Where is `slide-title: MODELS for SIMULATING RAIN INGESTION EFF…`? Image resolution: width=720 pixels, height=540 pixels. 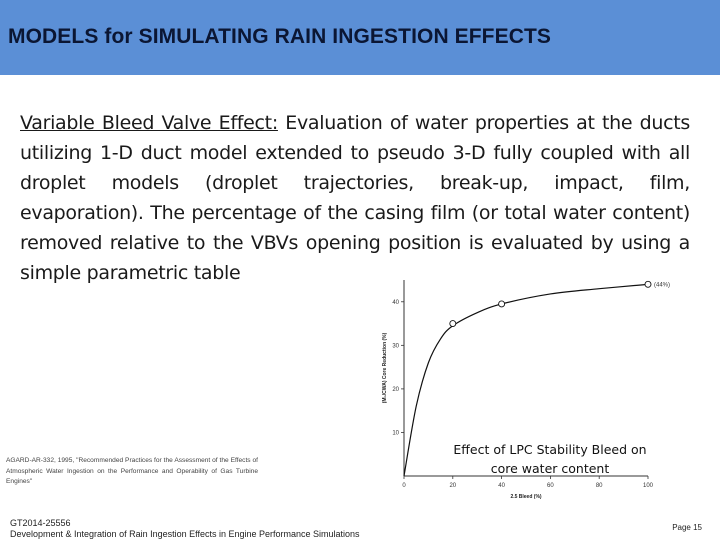
slide-title: MODELS for SIMULATING RAIN INGESTION EFF… is located at coordinates (280, 36).